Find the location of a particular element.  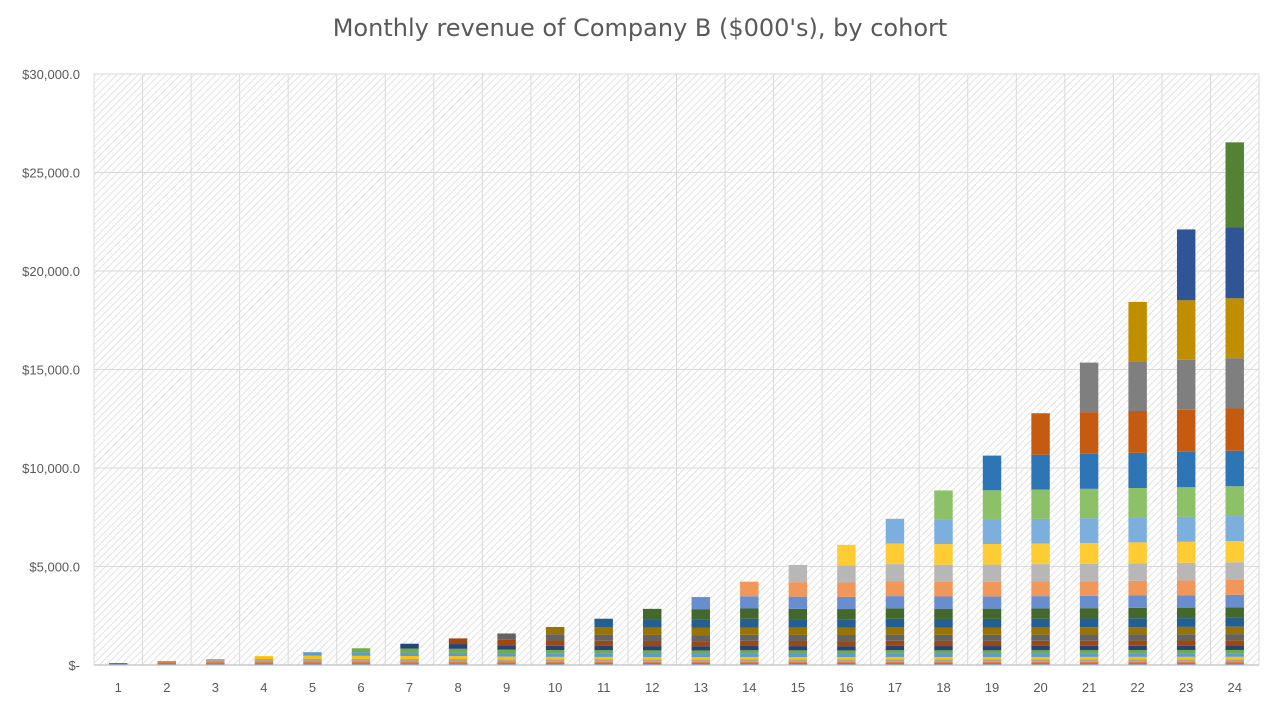

y-tick-label: $- is located at coordinates (74, 665).